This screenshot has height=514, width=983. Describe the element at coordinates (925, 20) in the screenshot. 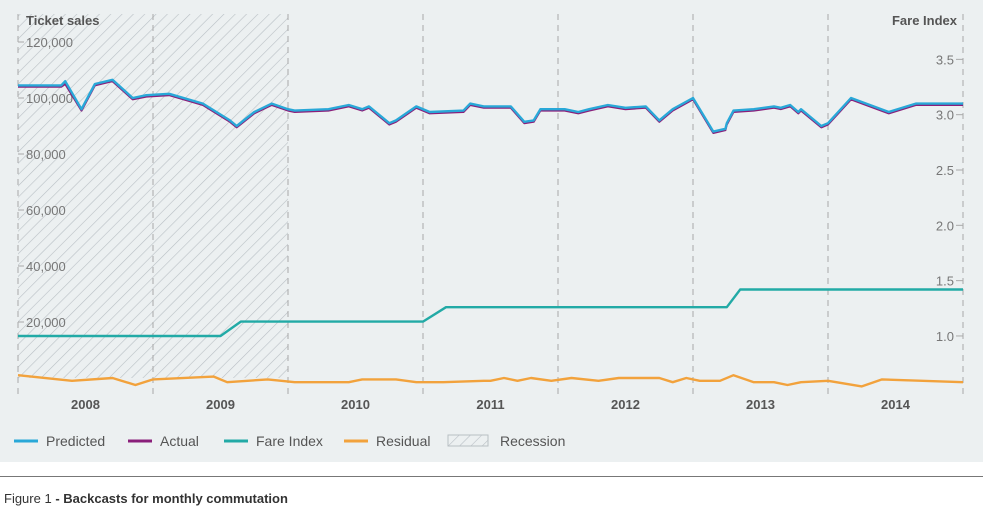

I see `right-axis-title: Fare Index` at that location.